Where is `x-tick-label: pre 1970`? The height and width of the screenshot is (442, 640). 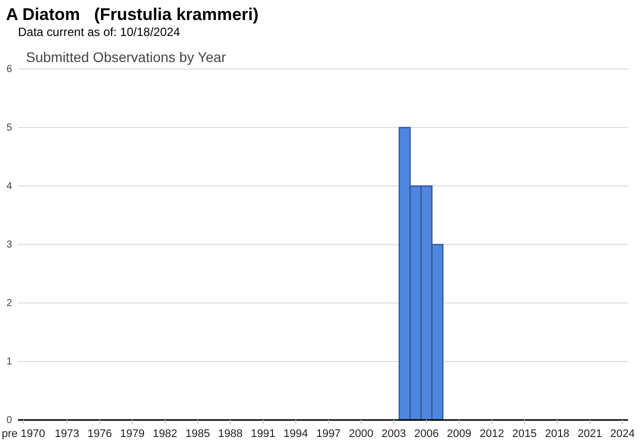 x-tick-label: pre 1970 is located at coordinates (24, 434).